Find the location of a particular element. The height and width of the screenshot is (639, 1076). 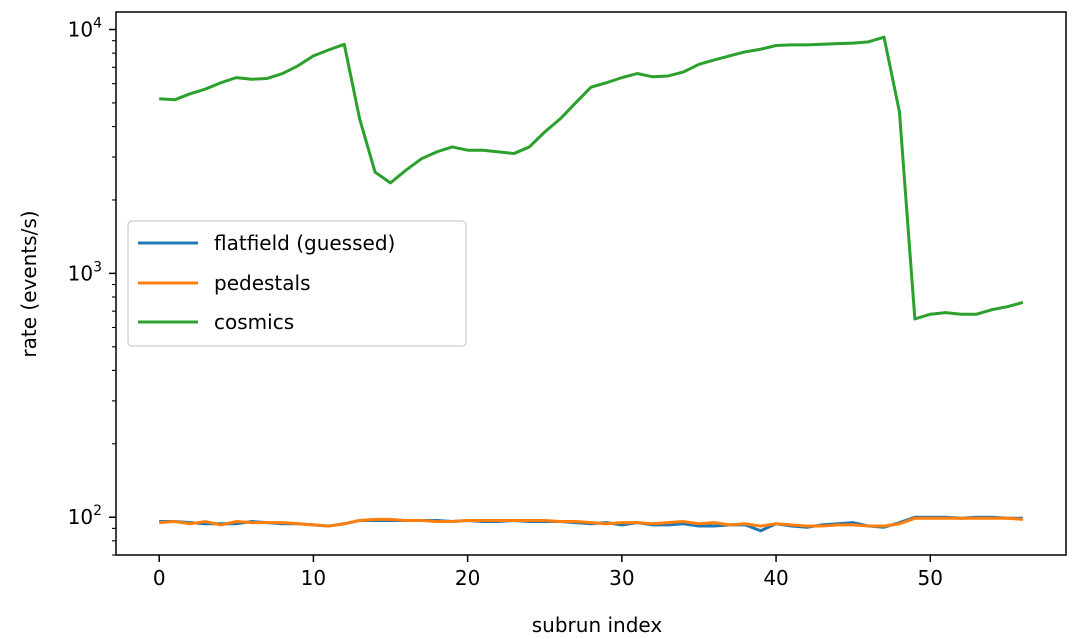

x-axis-label: subrun index is located at coordinates (597, 625).